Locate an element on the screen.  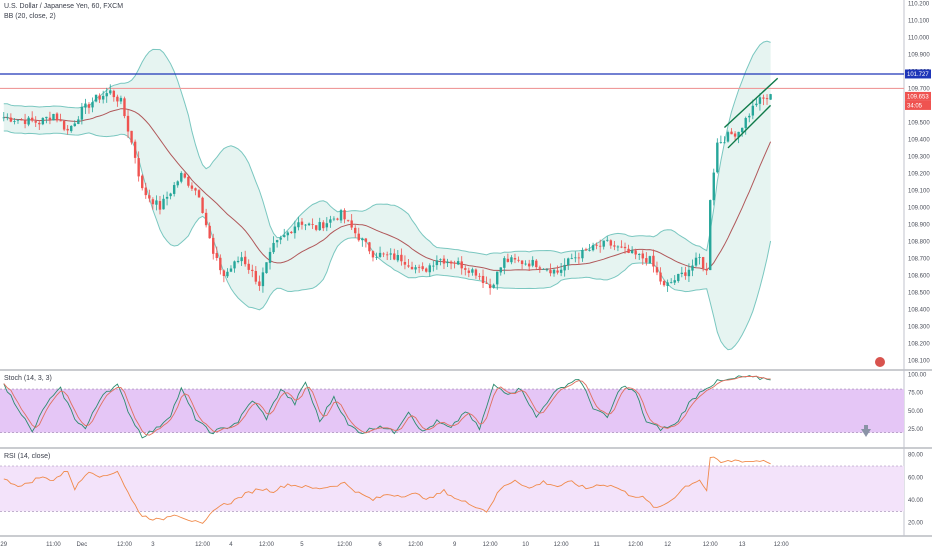
time-tick-label: 11 is located at coordinates (597, 545).